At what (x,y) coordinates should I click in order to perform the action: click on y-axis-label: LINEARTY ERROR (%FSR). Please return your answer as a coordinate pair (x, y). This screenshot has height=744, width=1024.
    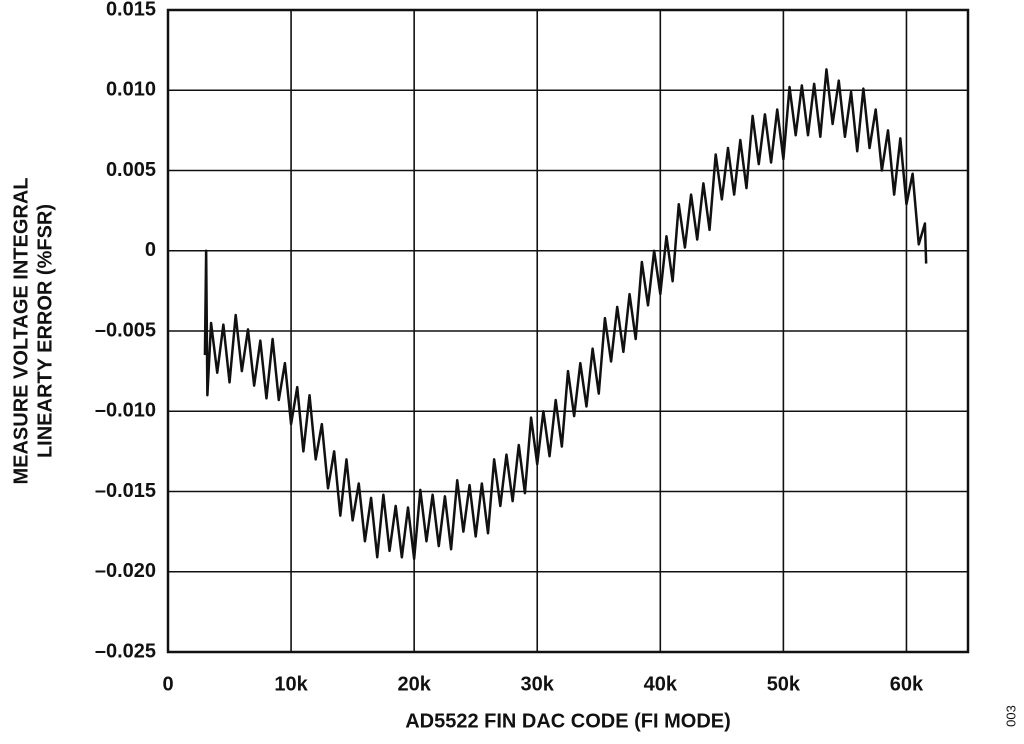
    Looking at the image, I should click on (45, 331).